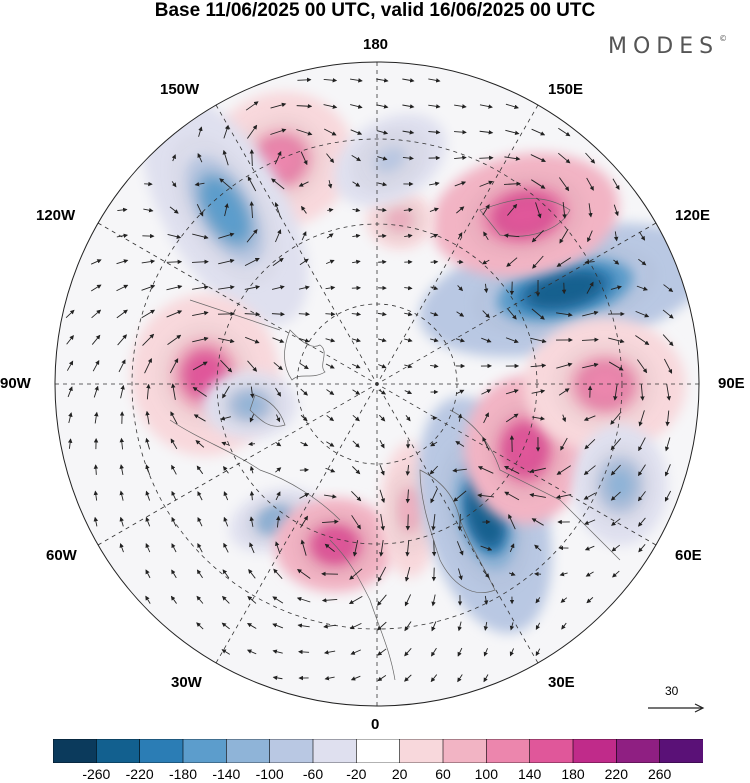  Describe the element at coordinates (566, 89) in the screenshot. I see `lon-label-150e: 150E` at that location.